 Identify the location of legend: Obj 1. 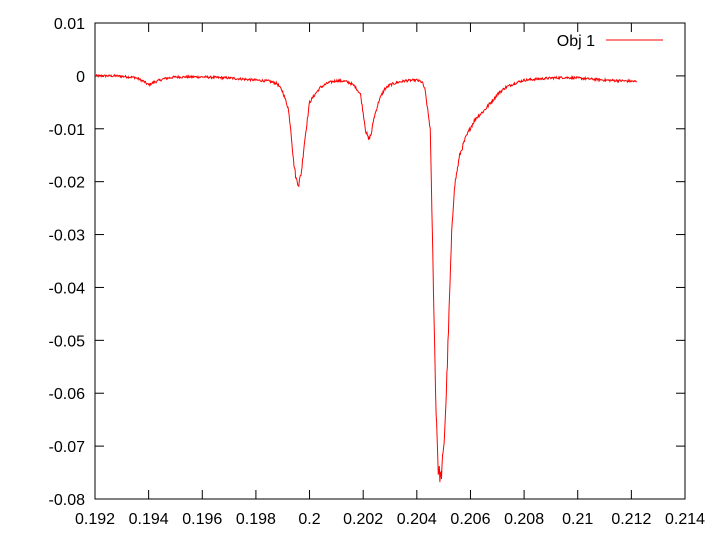
(610, 41).